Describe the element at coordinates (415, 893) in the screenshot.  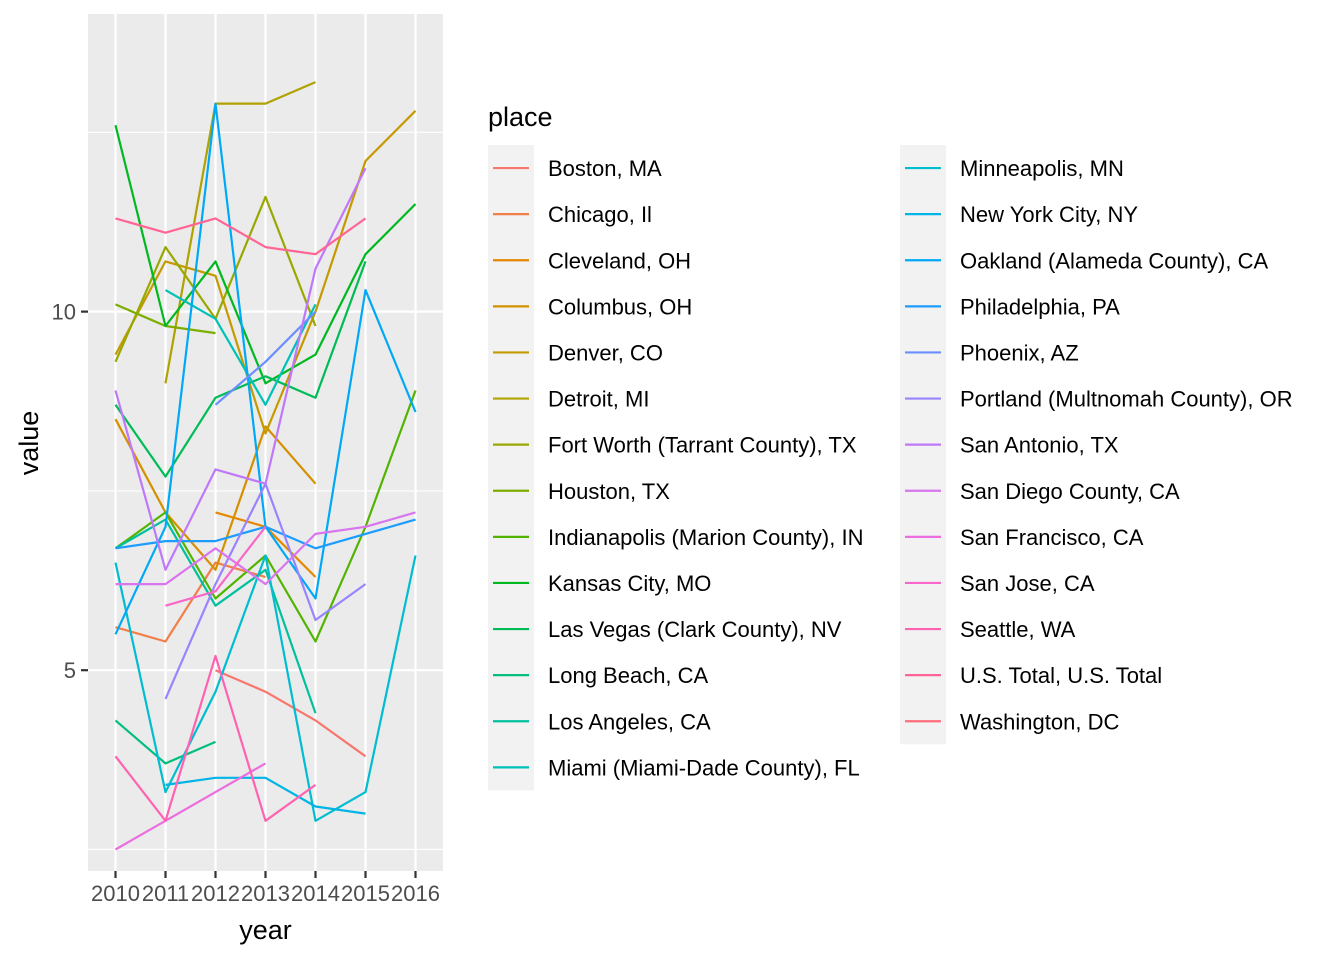
I see `x-tick-label: 2016` at that location.